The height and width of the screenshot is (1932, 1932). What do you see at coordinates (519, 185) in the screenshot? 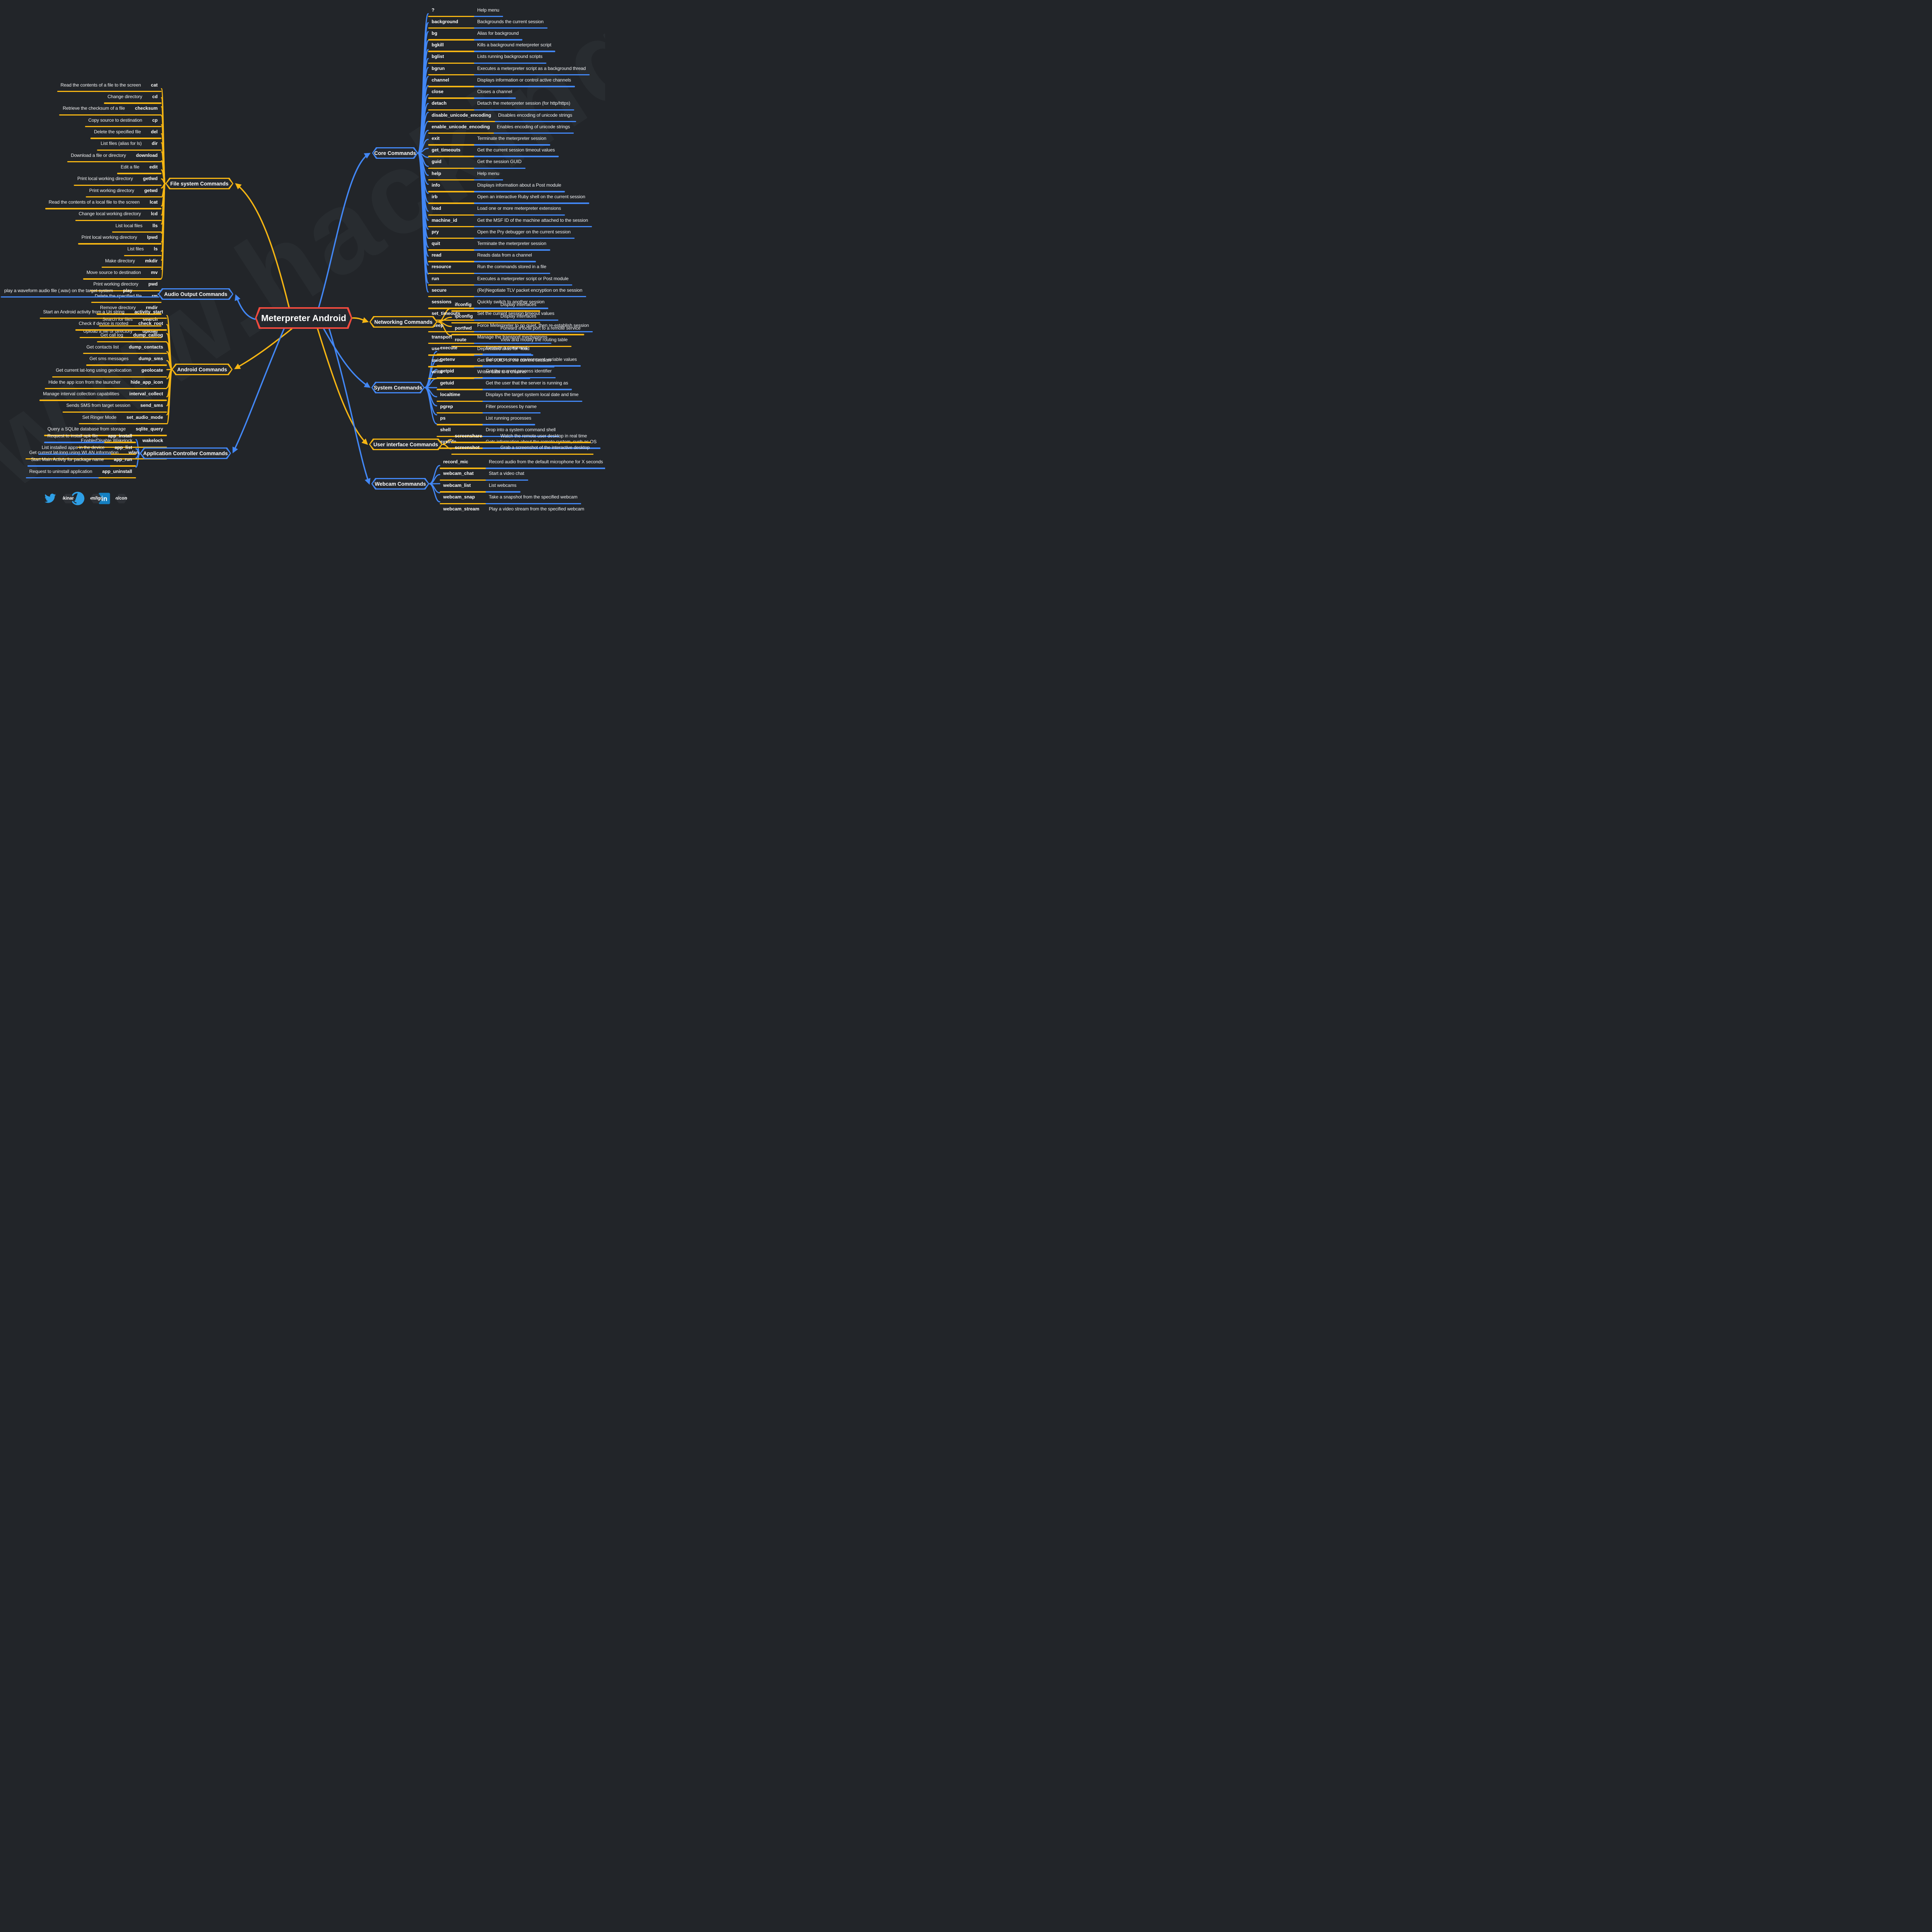
I see `command-description: Displays information about a Post module` at bounding box center [519, 185].